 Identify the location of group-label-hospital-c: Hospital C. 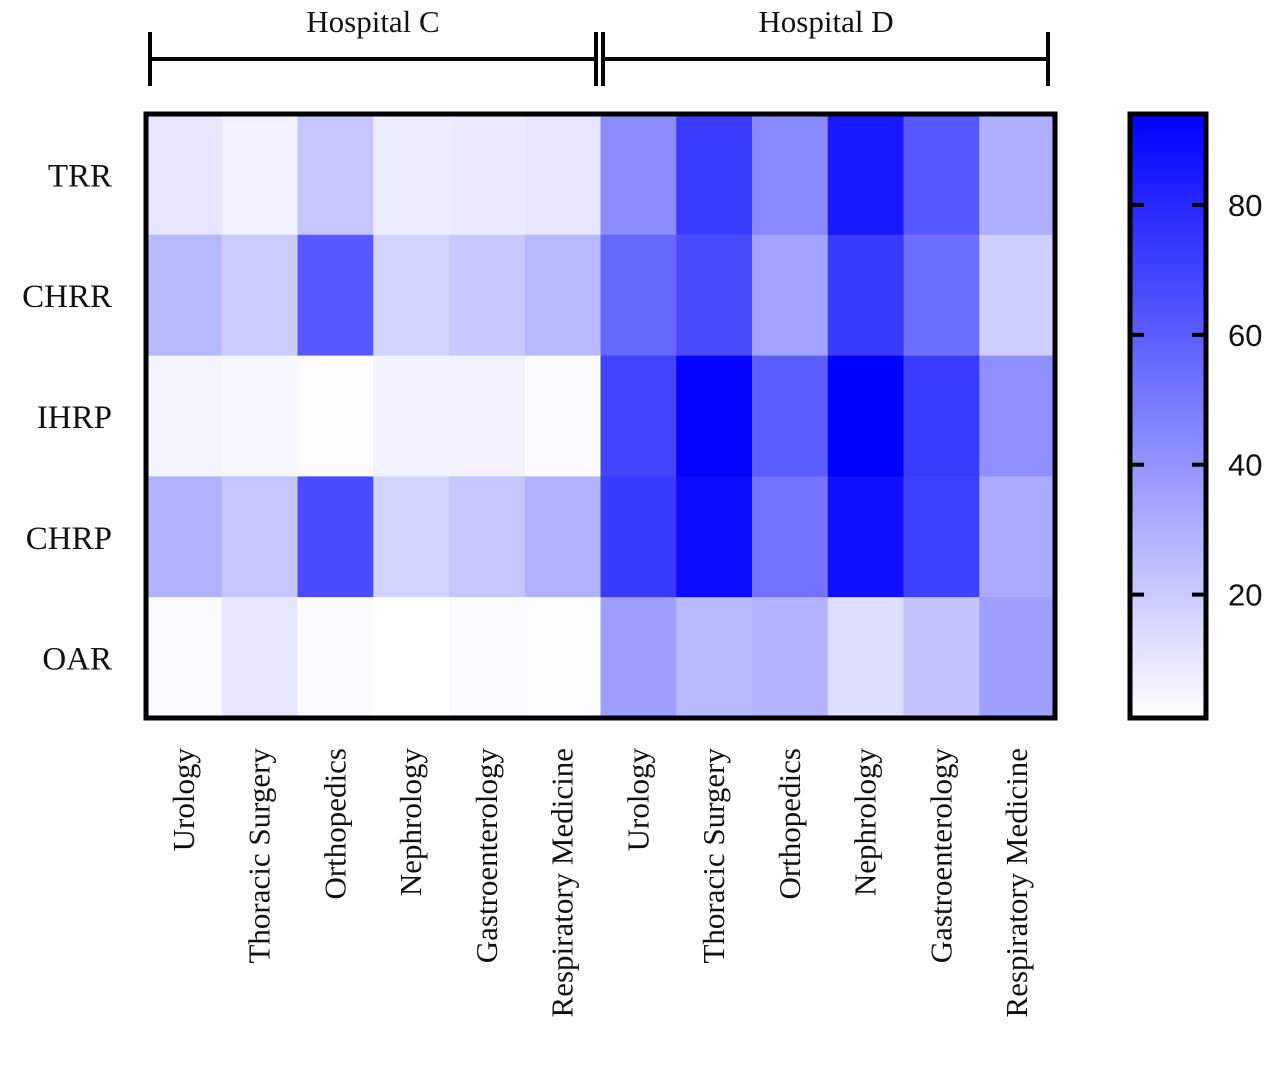
(372, 21).